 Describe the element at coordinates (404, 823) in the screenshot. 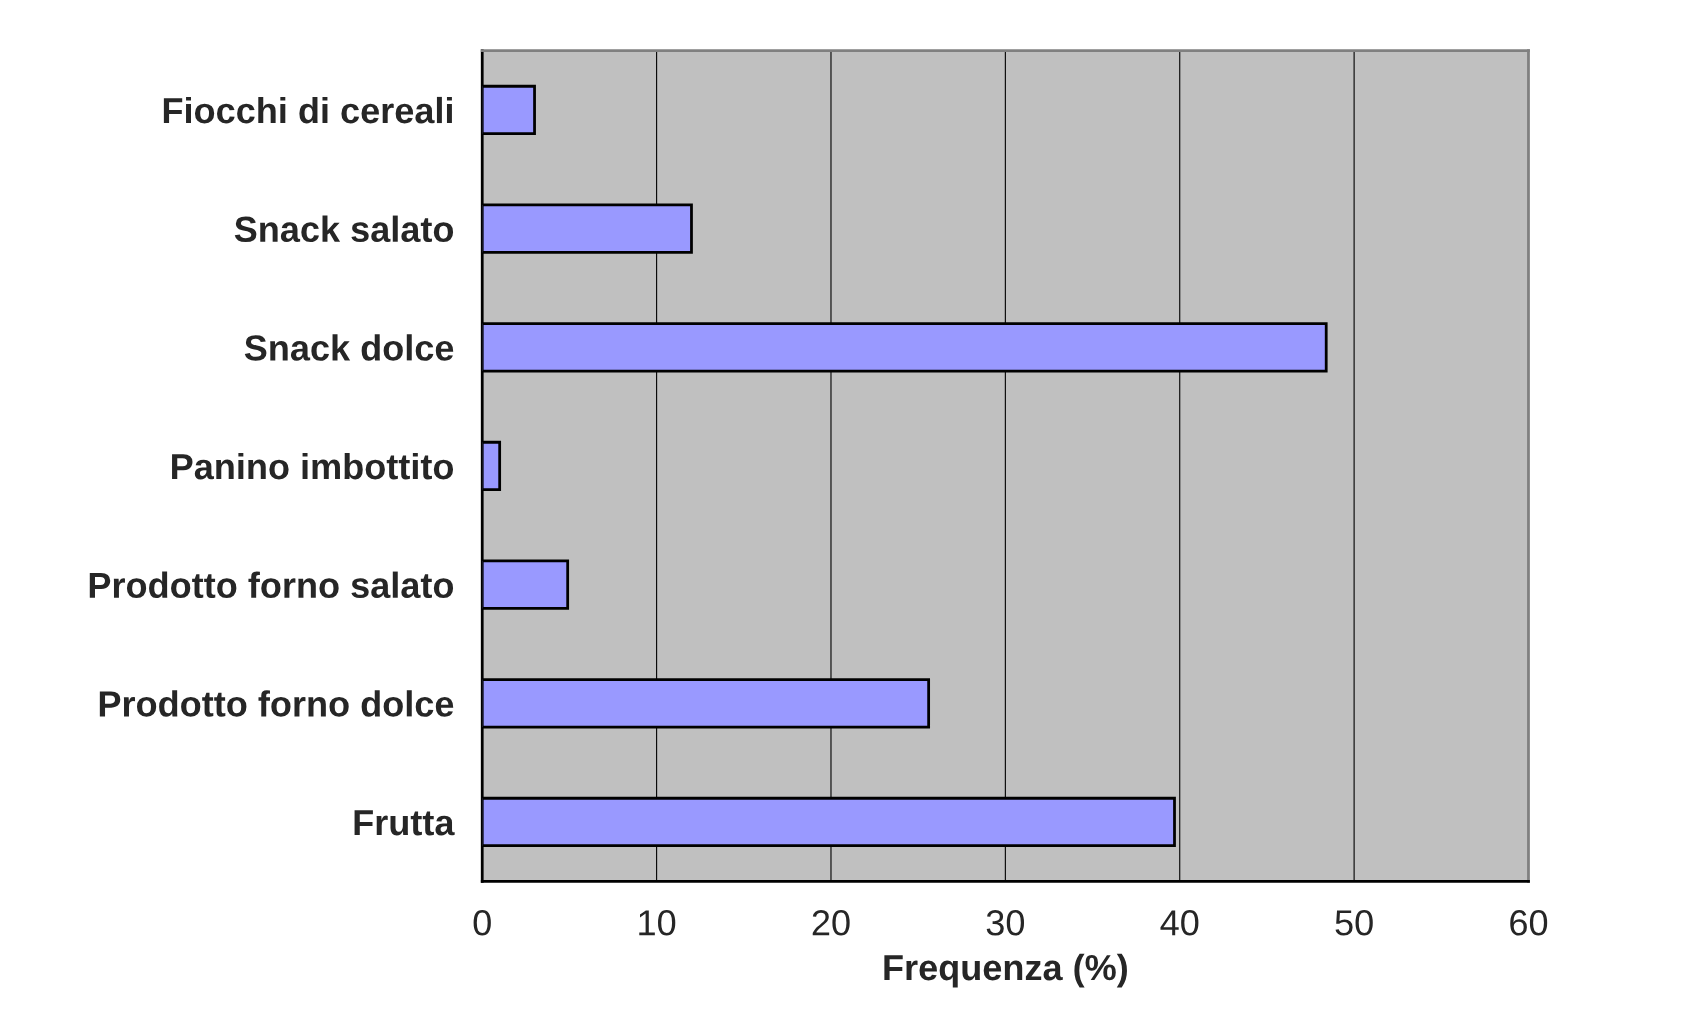

I see `y-tick-label: Frutta` at that location.